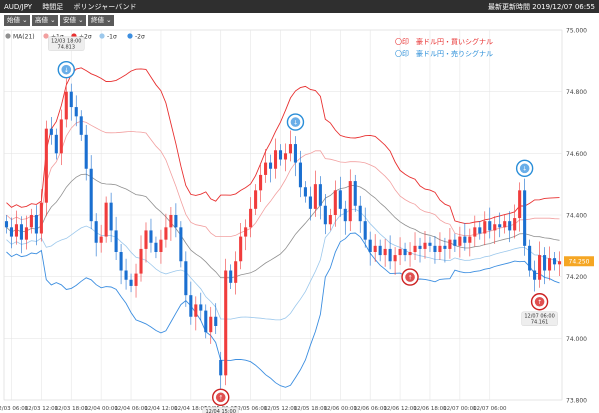 The image size is (599, 413). Describe the element at coordinates (105, 7) in the screenshot. I see `indicator-label: ボリンジャーバンド` at that location.